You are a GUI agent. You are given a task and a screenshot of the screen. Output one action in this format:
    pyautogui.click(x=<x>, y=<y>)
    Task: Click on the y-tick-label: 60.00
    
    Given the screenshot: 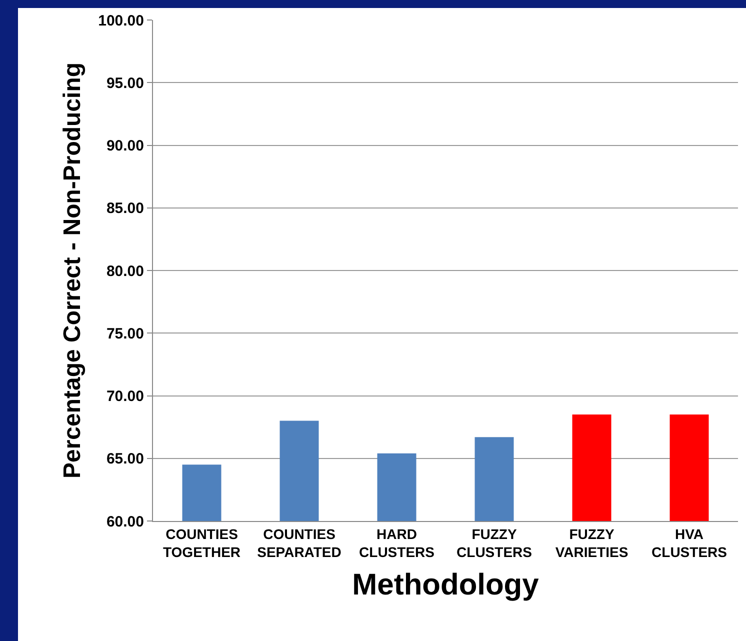 What is the action you would take?
    pyautogui.click(x=125, y=521)
    